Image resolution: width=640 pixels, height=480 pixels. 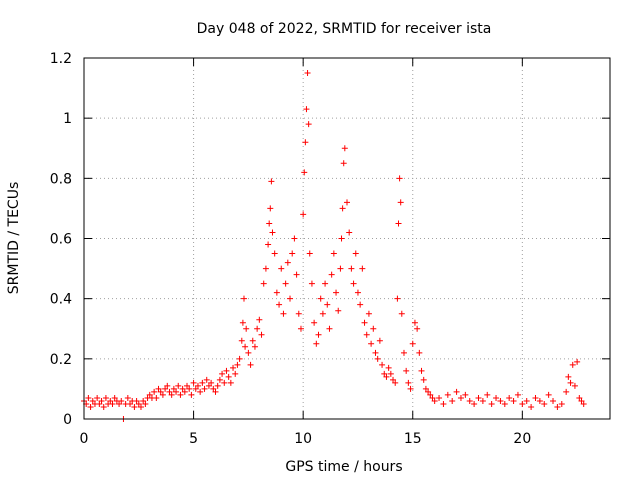 What do you see at coordinates (193, 439) in the screenshot?
I see `x-tick-label: 5` at bounding box center [193, 439].